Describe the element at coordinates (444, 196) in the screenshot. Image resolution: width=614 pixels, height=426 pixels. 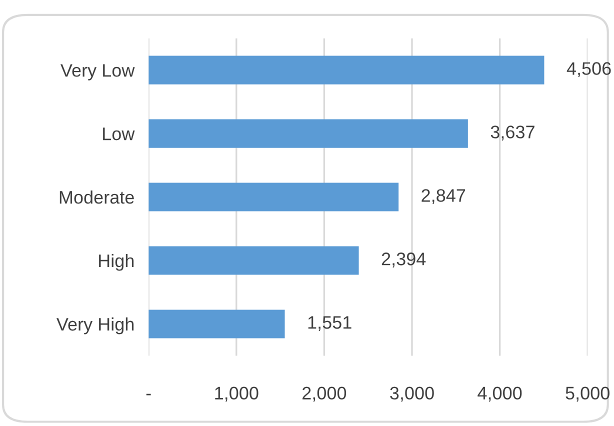
I see `data-label: 2,847` at that location.